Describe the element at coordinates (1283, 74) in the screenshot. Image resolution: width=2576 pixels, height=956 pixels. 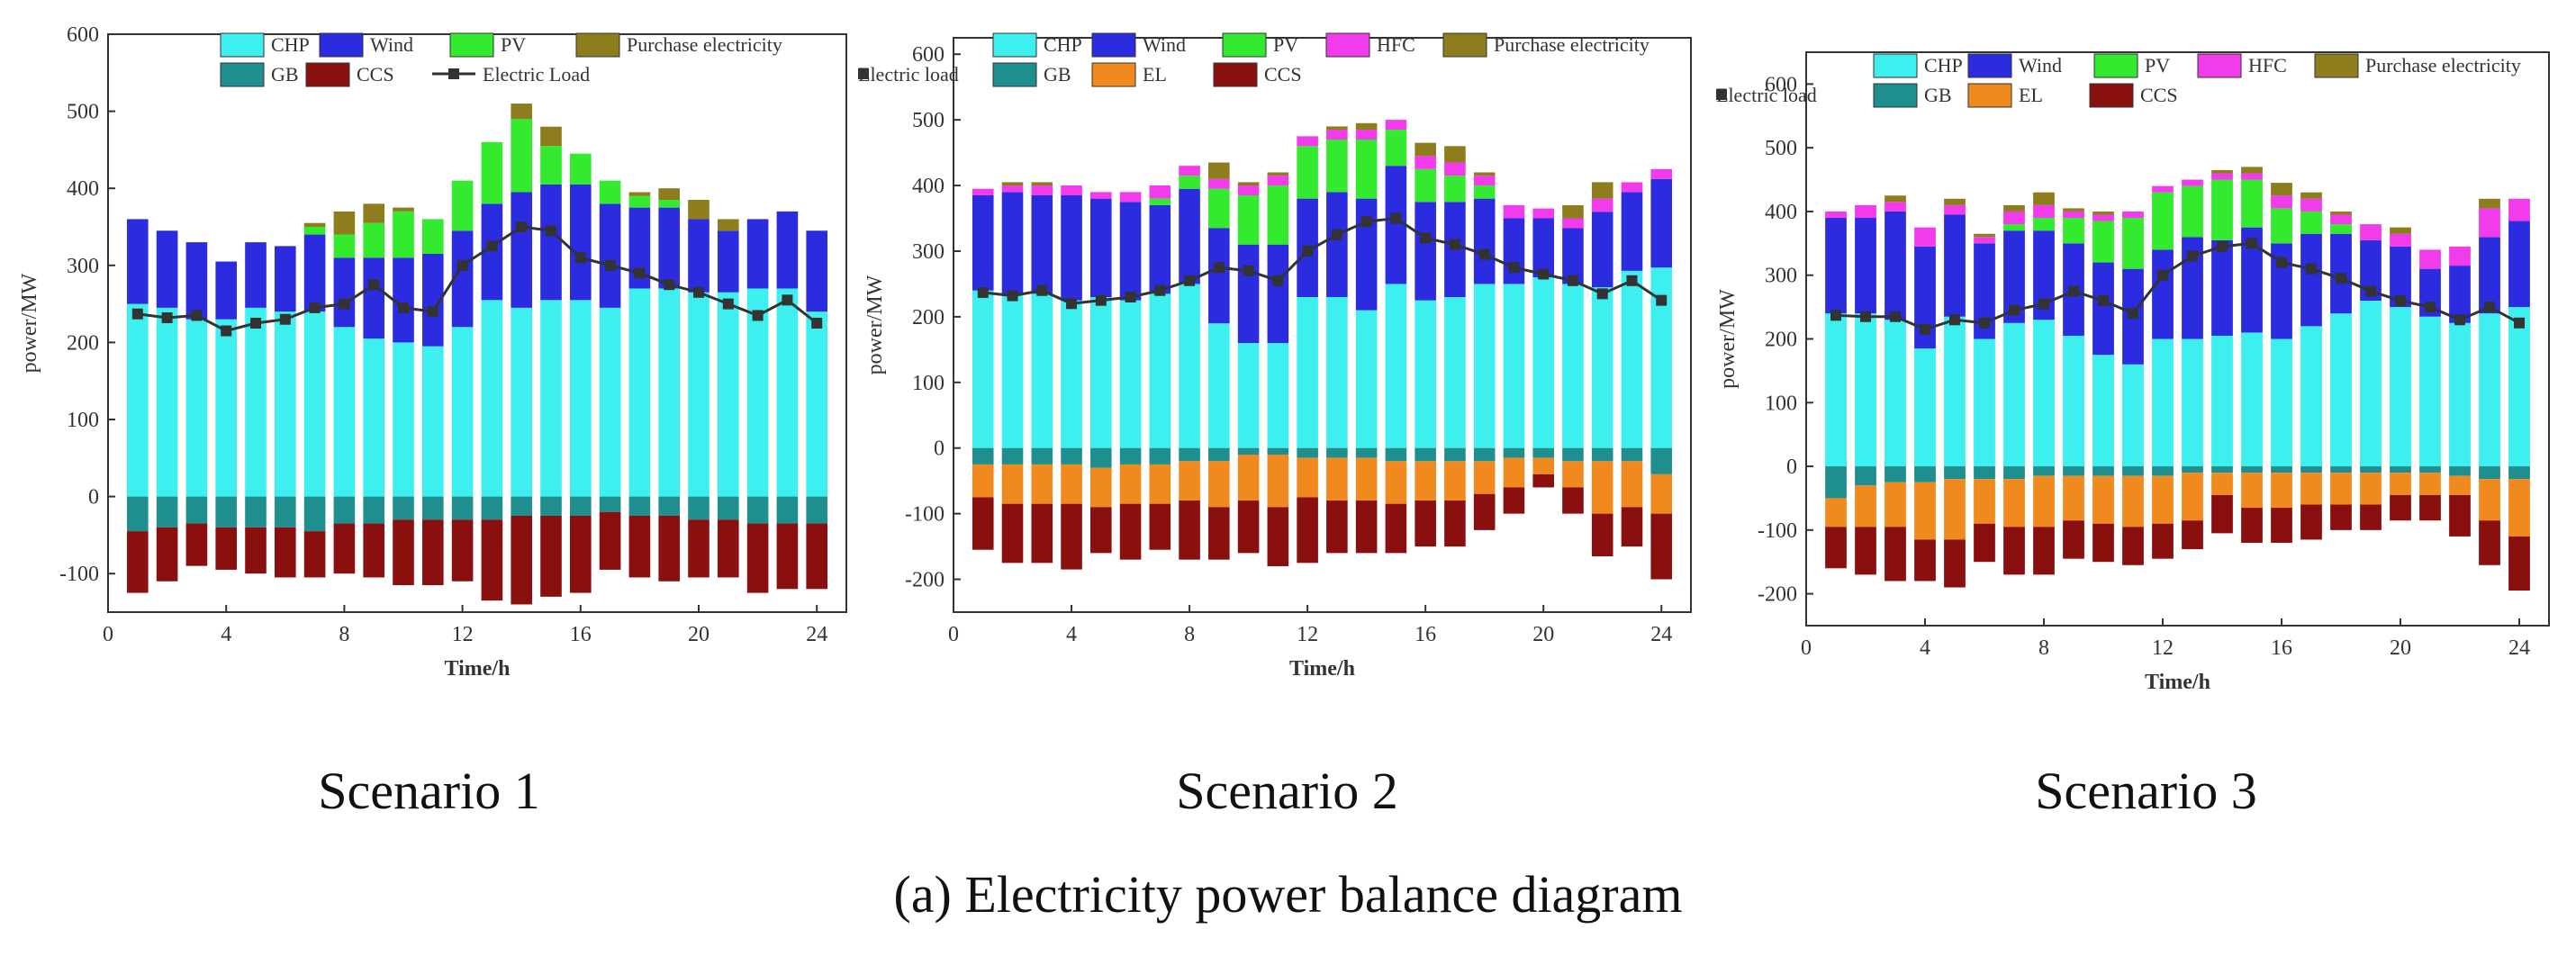
I see `legend-label: CCS` at that location.